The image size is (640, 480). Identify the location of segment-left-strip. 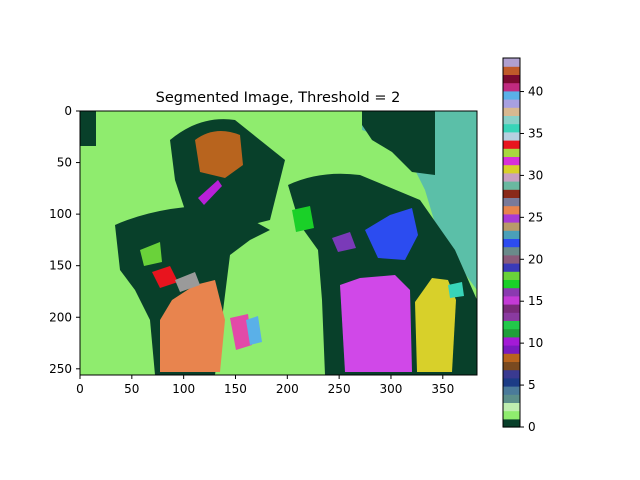
(88, 128).